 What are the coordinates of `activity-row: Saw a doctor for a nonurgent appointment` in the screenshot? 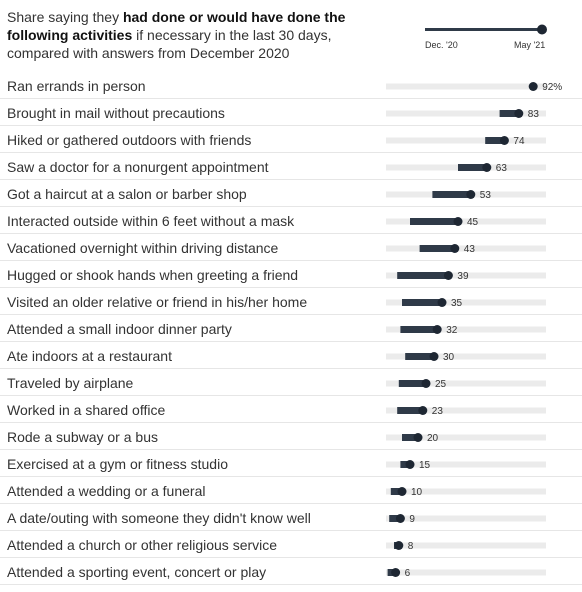 It's located at (291, 166).